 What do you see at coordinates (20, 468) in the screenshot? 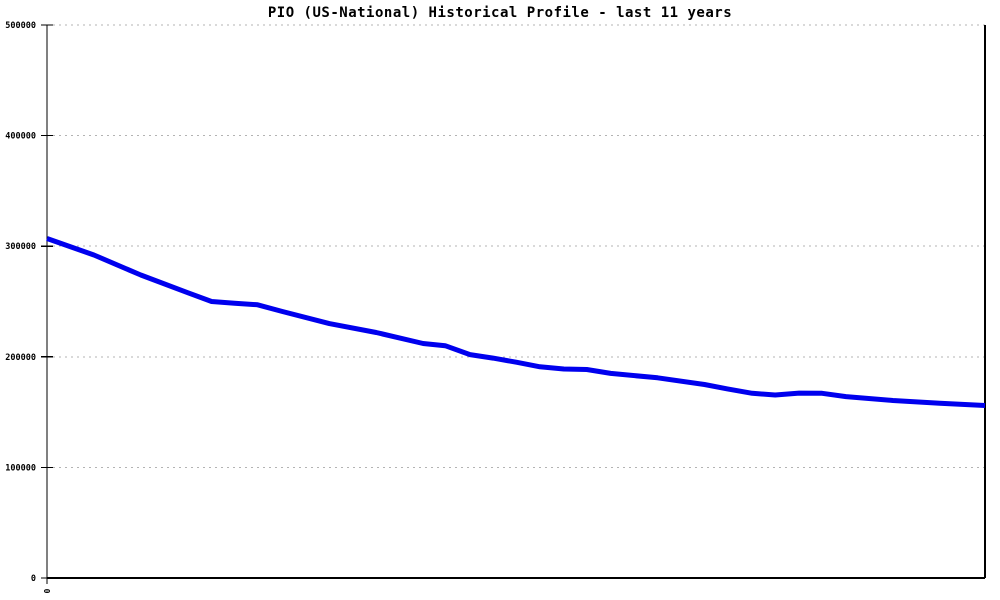
I see `y-tick-label: 100000` at bounding box center [20, 468].